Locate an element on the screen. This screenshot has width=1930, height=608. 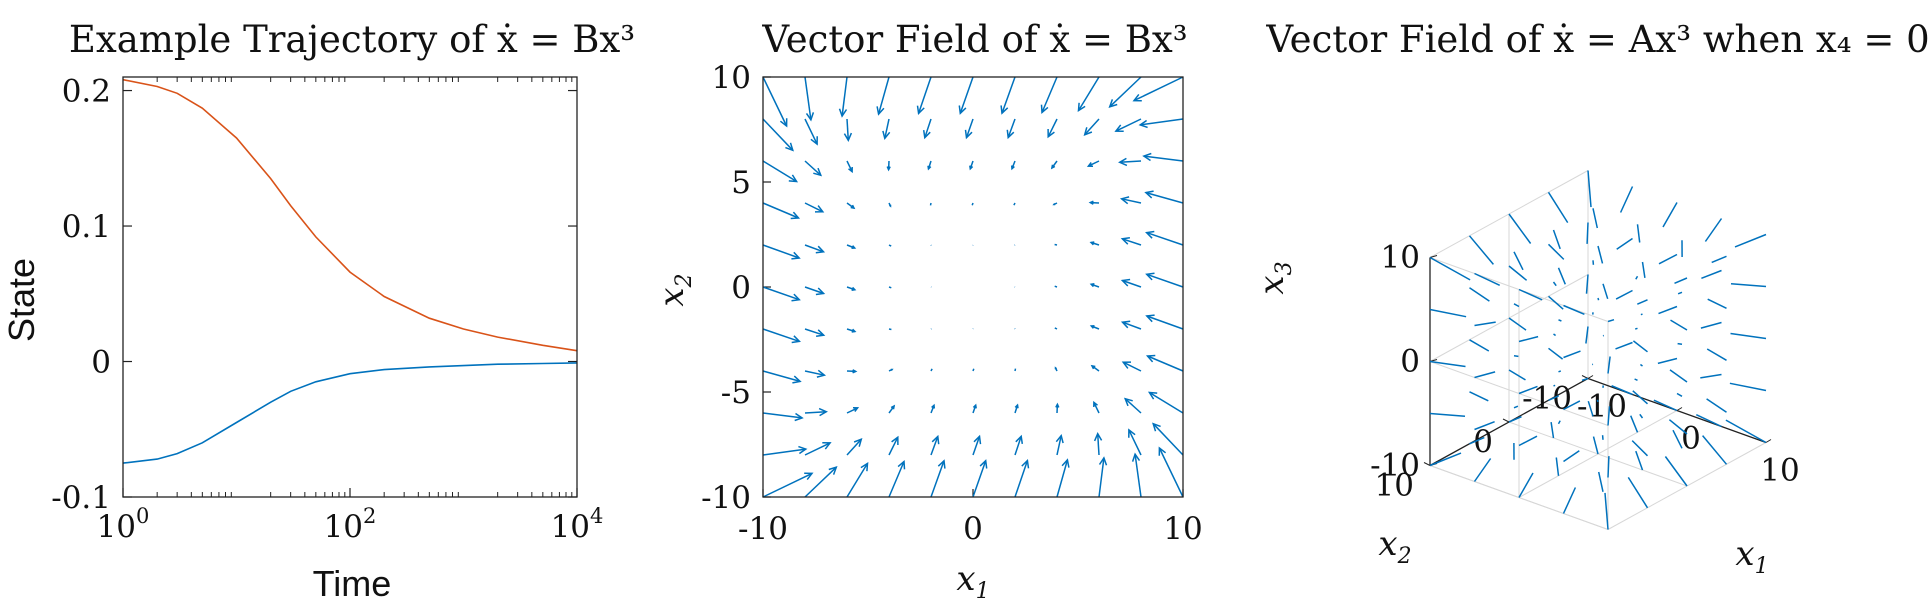
x2-tick-label: 10 is located at coordinates (1394, 486).